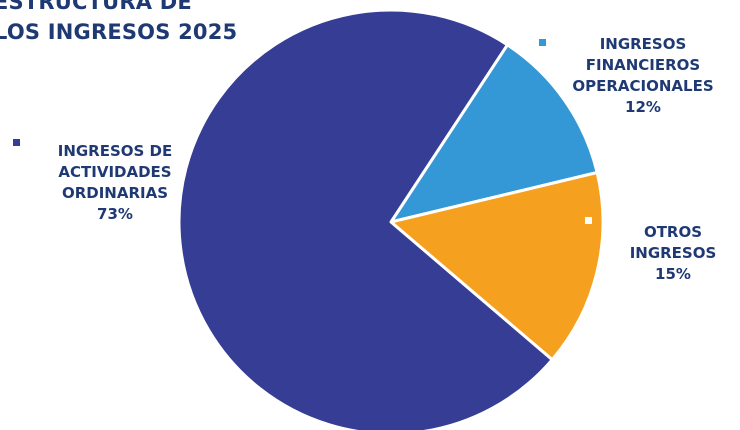  Describe the element at coordinates (673, 274) in the screenshot. I see `slice-value-label: 15%` at that location.